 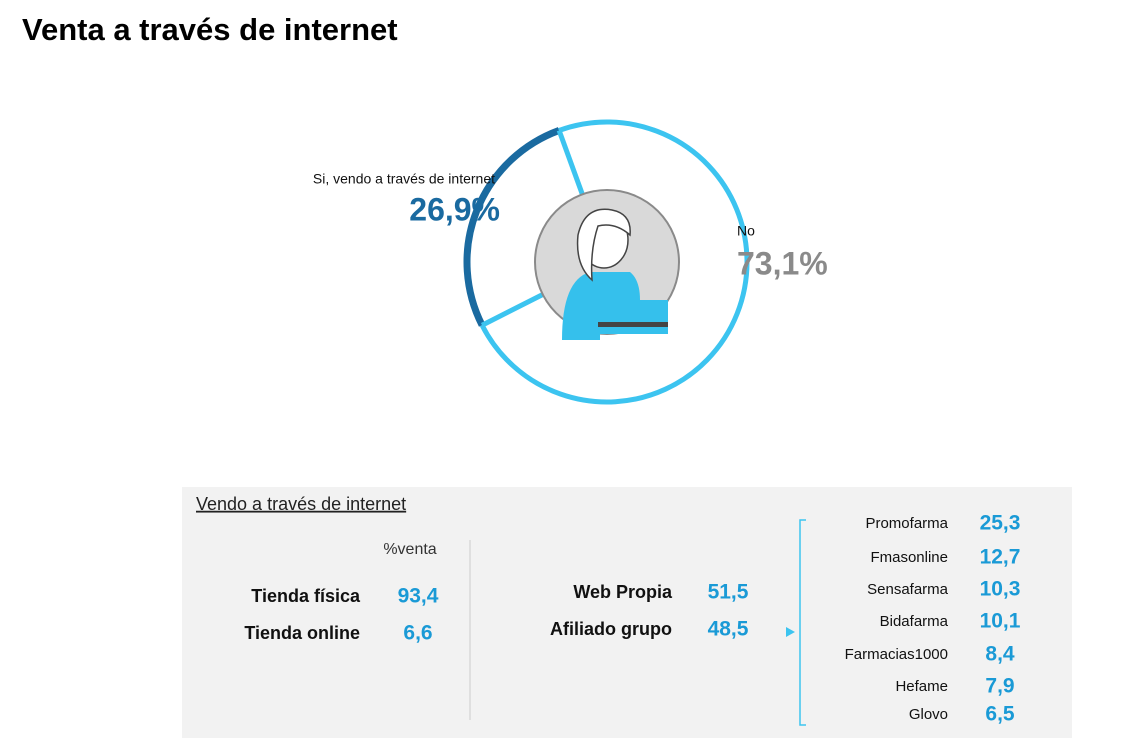 I want to click on row-value: 10,3, so click(x=1000, y=589).